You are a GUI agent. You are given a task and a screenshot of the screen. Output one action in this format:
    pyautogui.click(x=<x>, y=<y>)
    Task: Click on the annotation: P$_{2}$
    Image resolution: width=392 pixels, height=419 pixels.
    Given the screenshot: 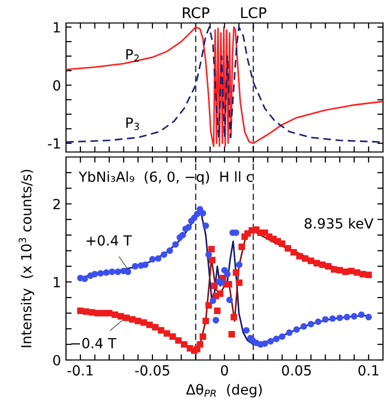 What is the action you would take?
    pyautogui.click(x=132, y=55)
    